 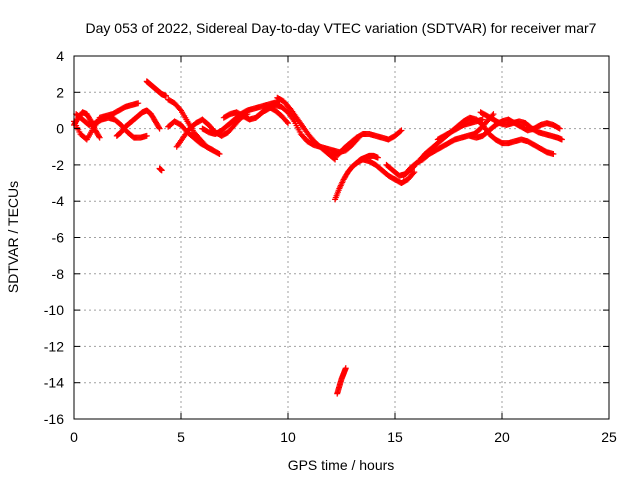 I want to click on x-axis-label: GPS time / hours, so click(x=341, y=465).